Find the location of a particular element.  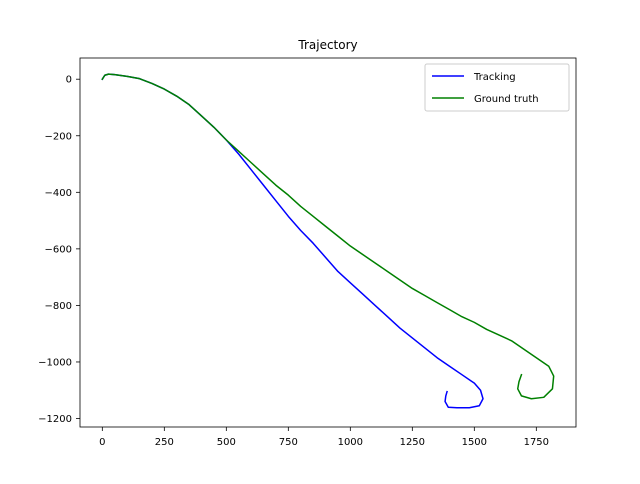

x-tick-label: 500 is located at coordinates (226, 442).